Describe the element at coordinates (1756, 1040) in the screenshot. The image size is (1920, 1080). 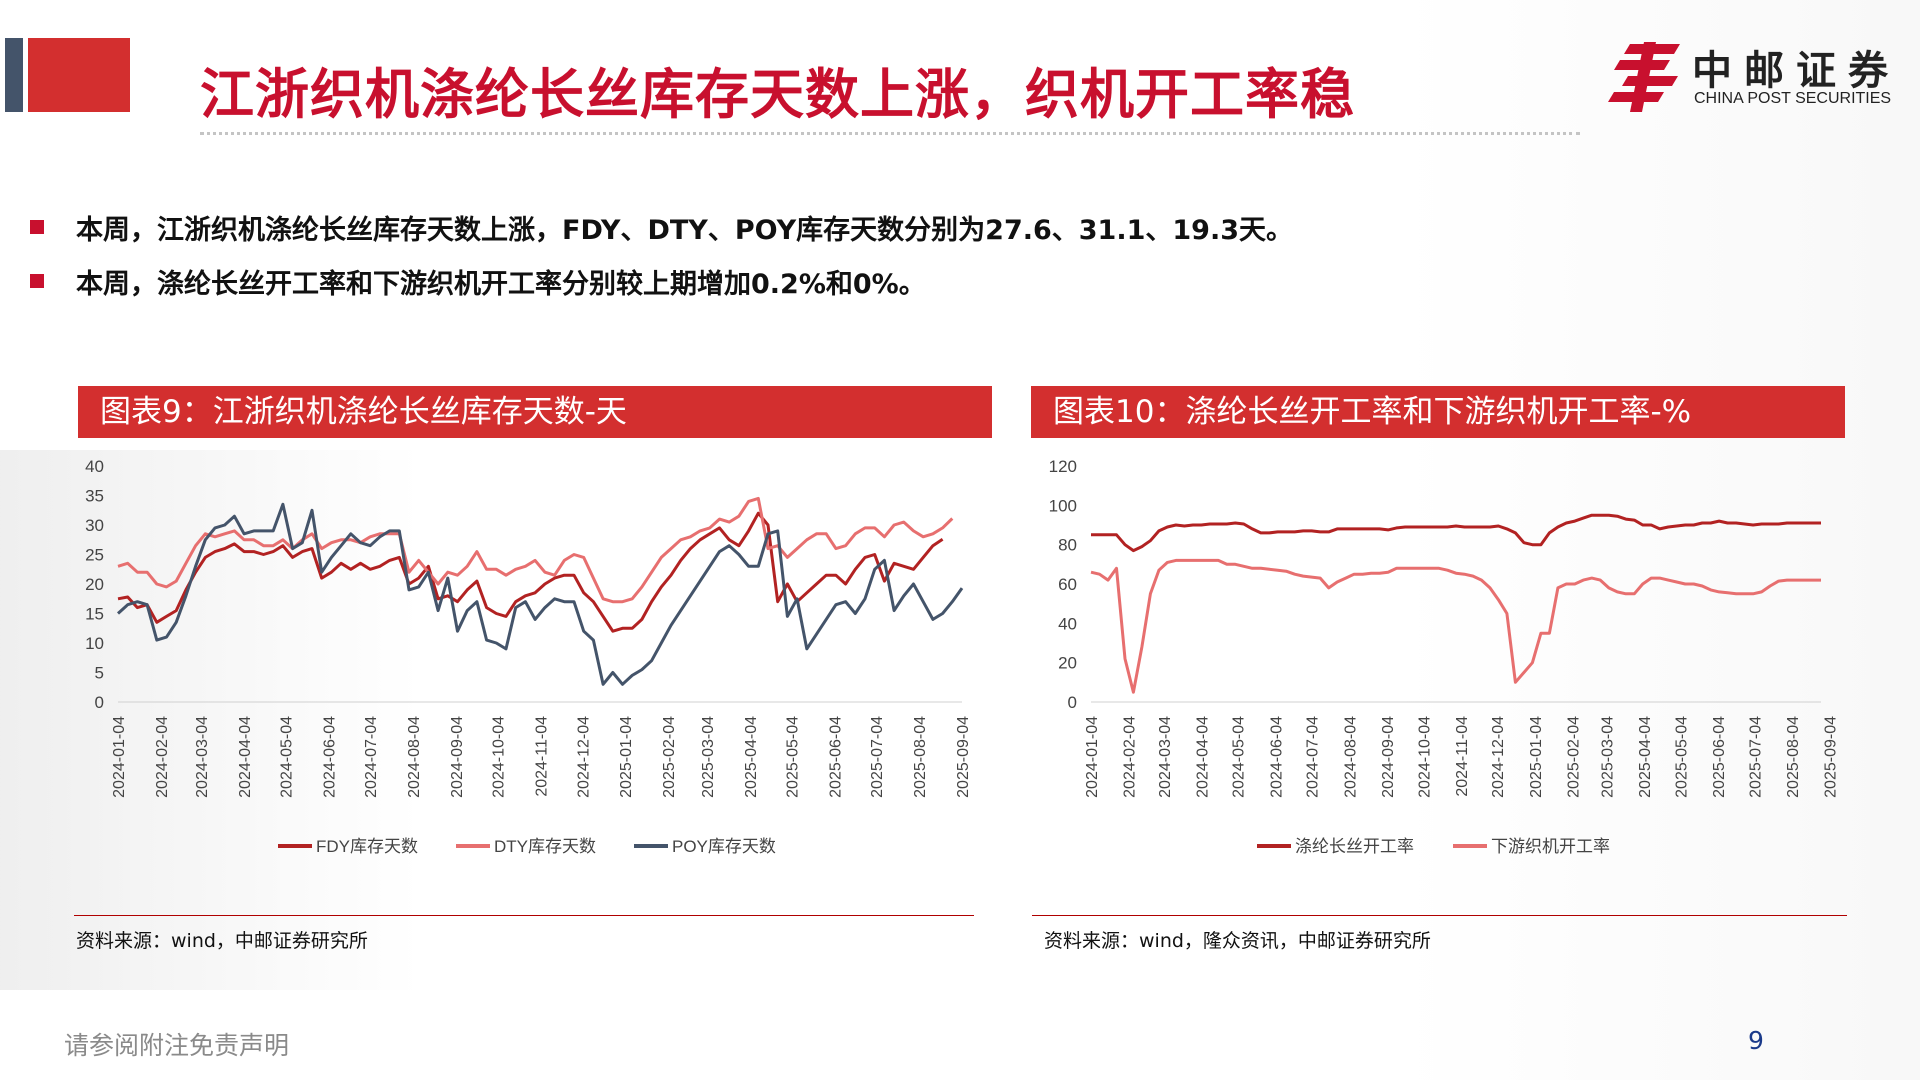
I see `page-number: 9` at that location.